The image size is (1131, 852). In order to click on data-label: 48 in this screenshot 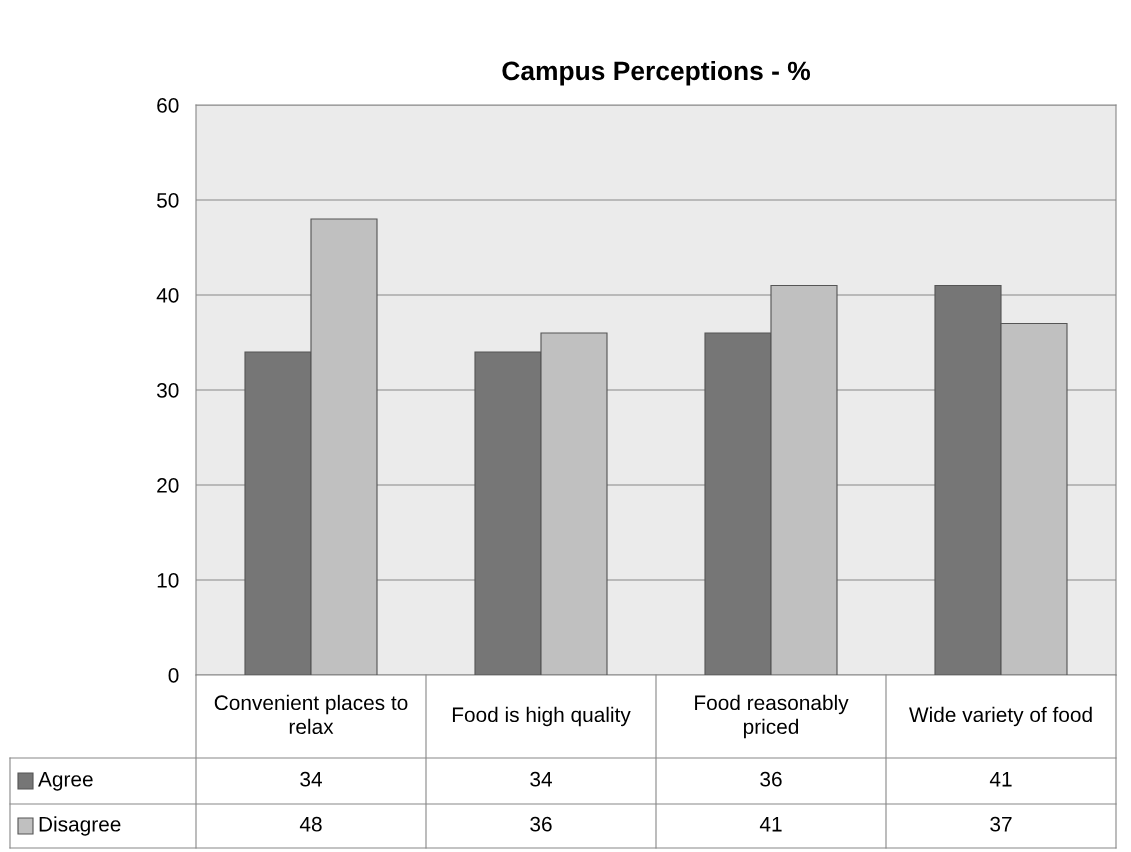, I will do `click(310, 824)`.